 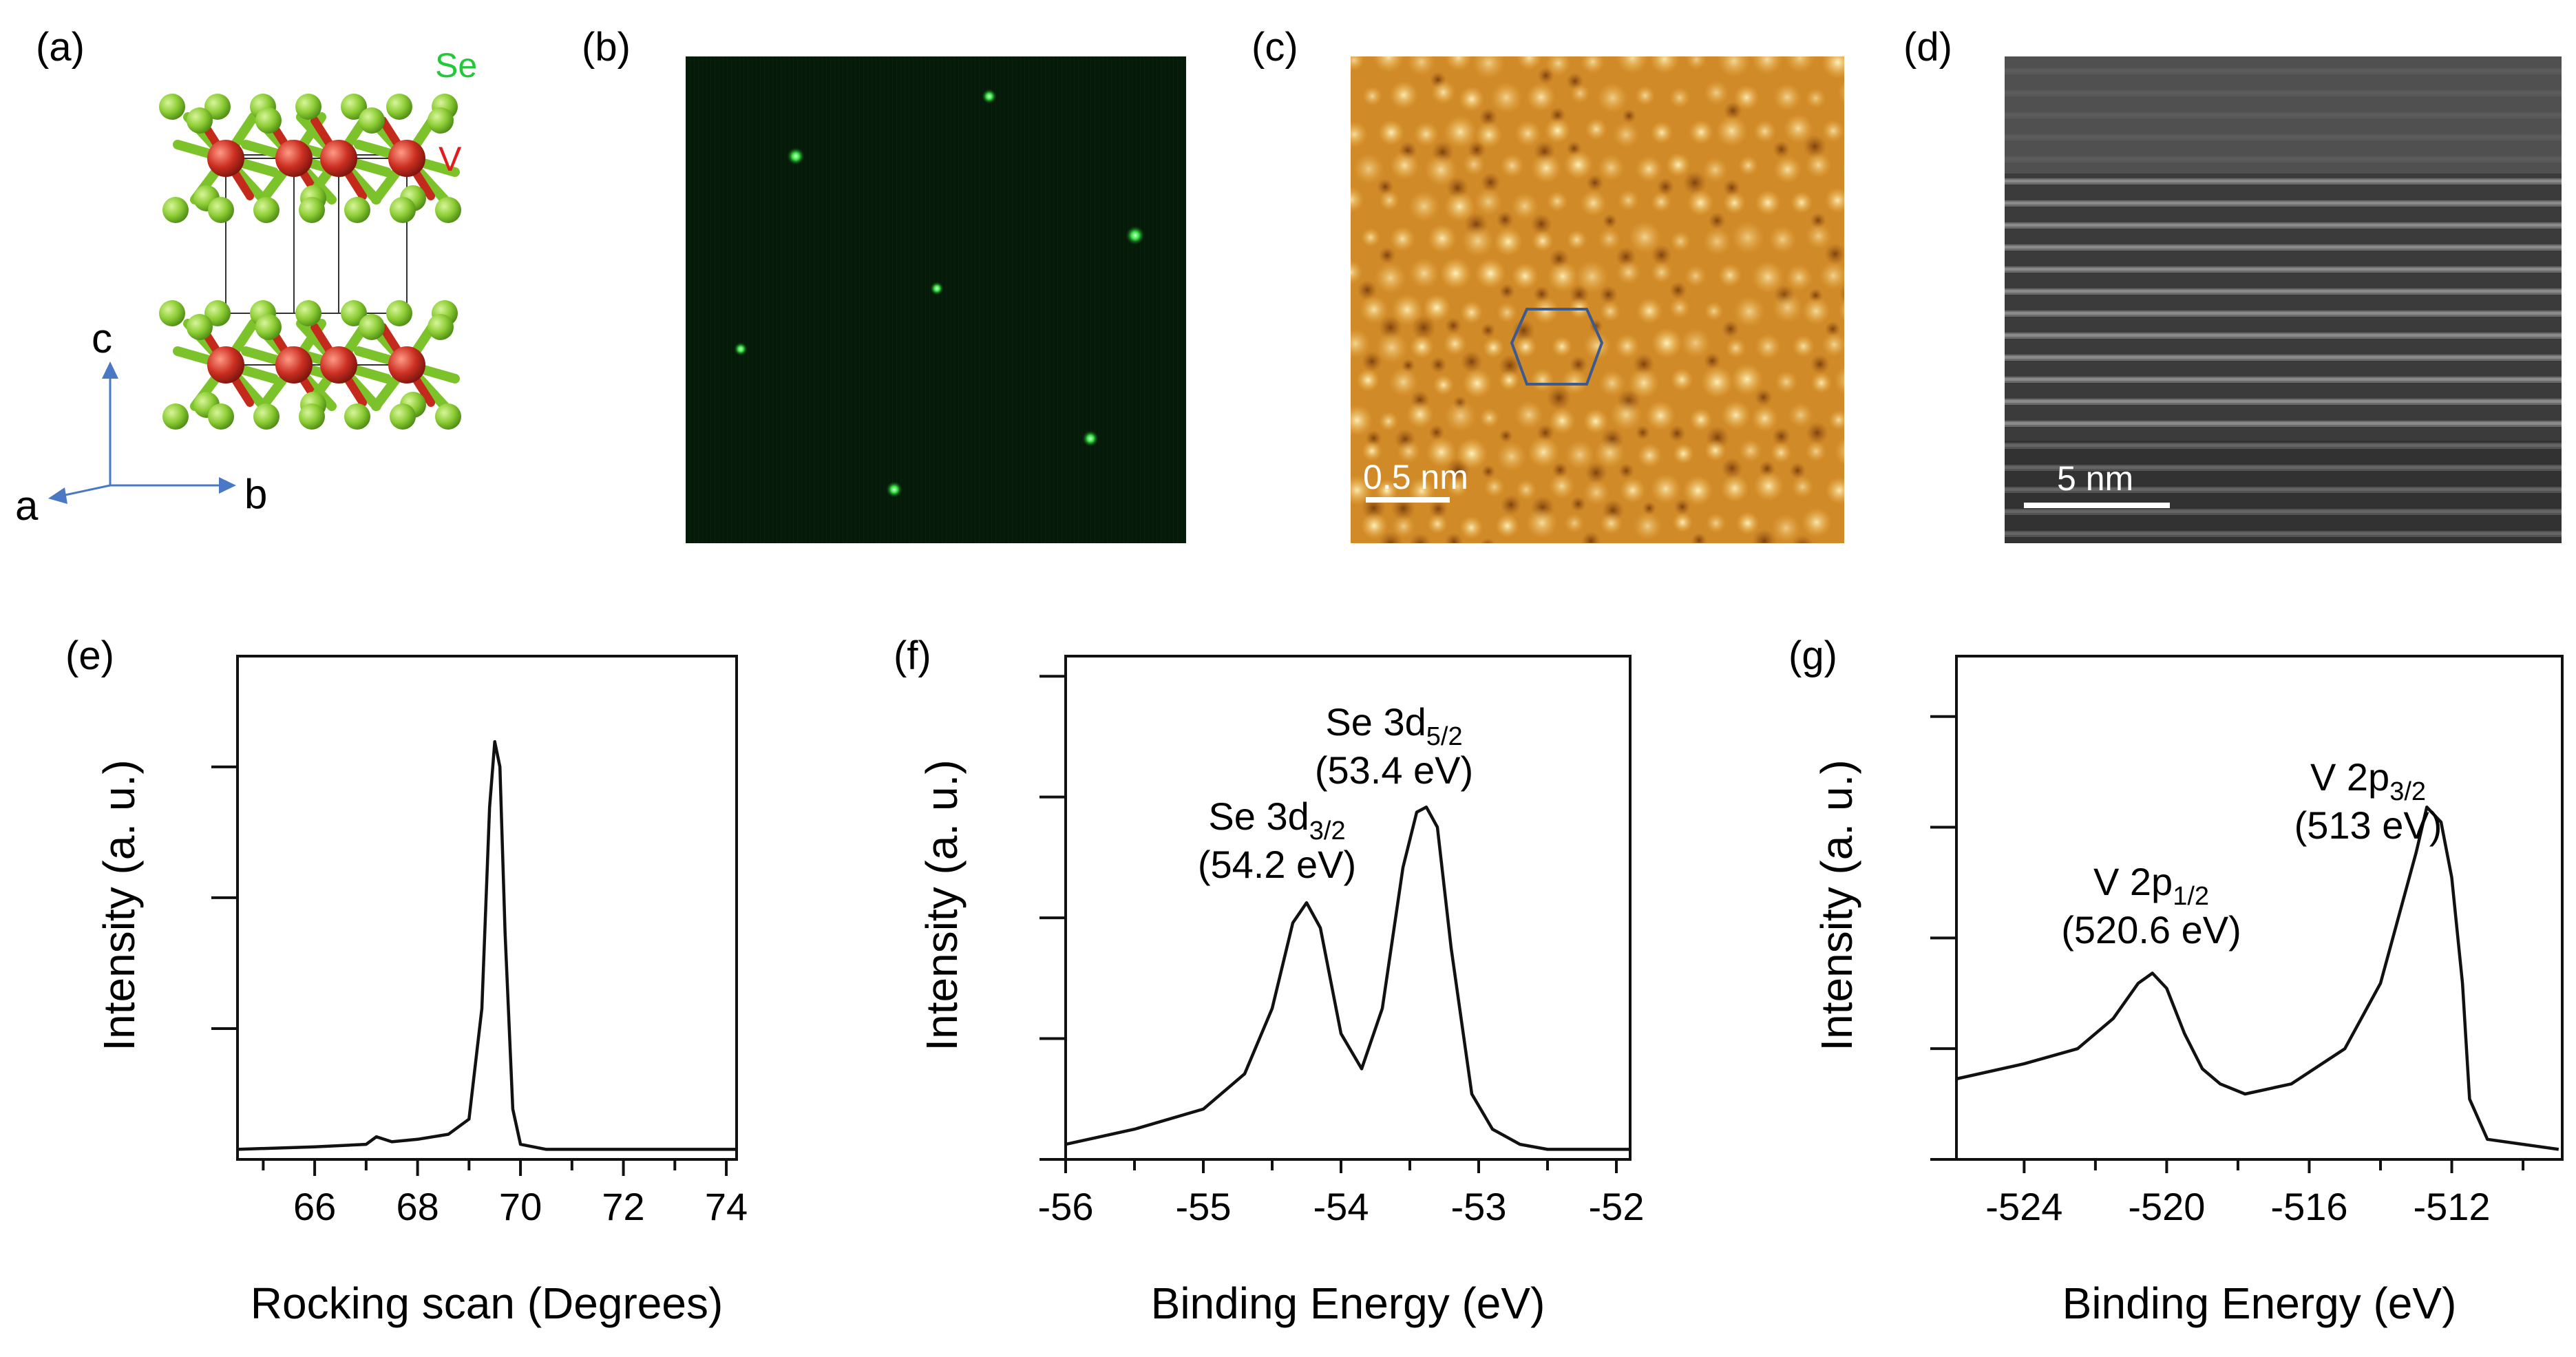 I want to click on peak-energy-label: (53.4 eV), so click(x=1394, y=770).